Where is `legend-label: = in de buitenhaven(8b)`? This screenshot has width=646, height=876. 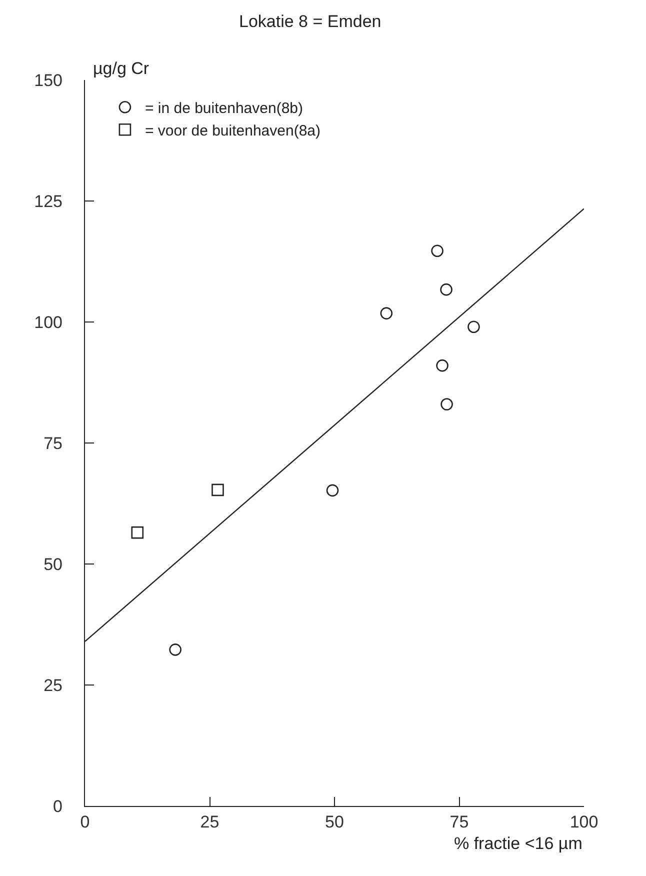 legend-label: = in de buitenhaven(8b) is located at coordinates (224, 108).